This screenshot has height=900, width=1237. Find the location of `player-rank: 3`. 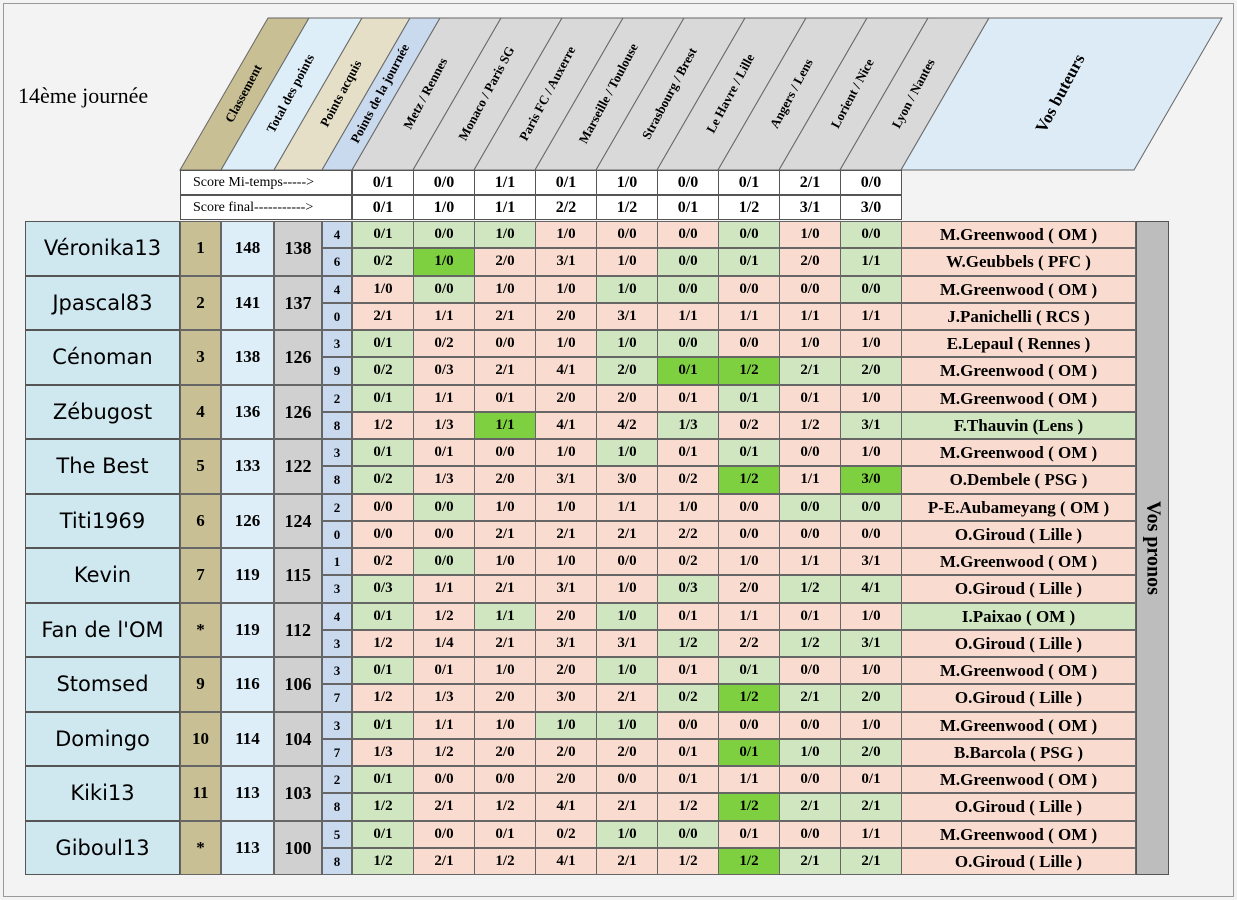

player-rank: 3 is located at coordinates (200, 357).